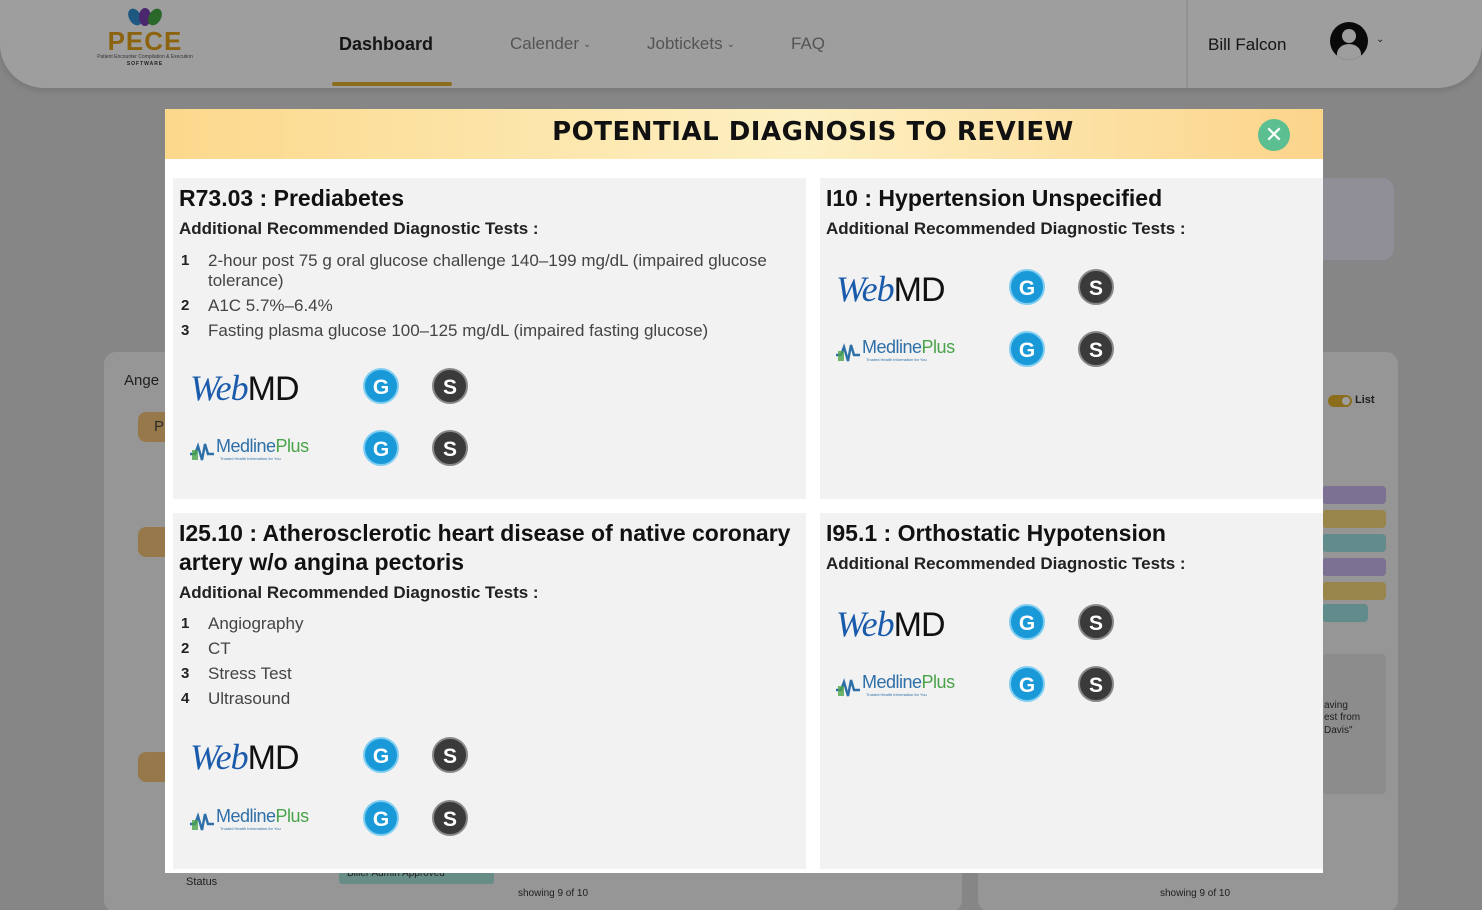 The width and height of the screenshot is (1482, 910). I want to click on note-line-1: aving, so click(1336, 705).